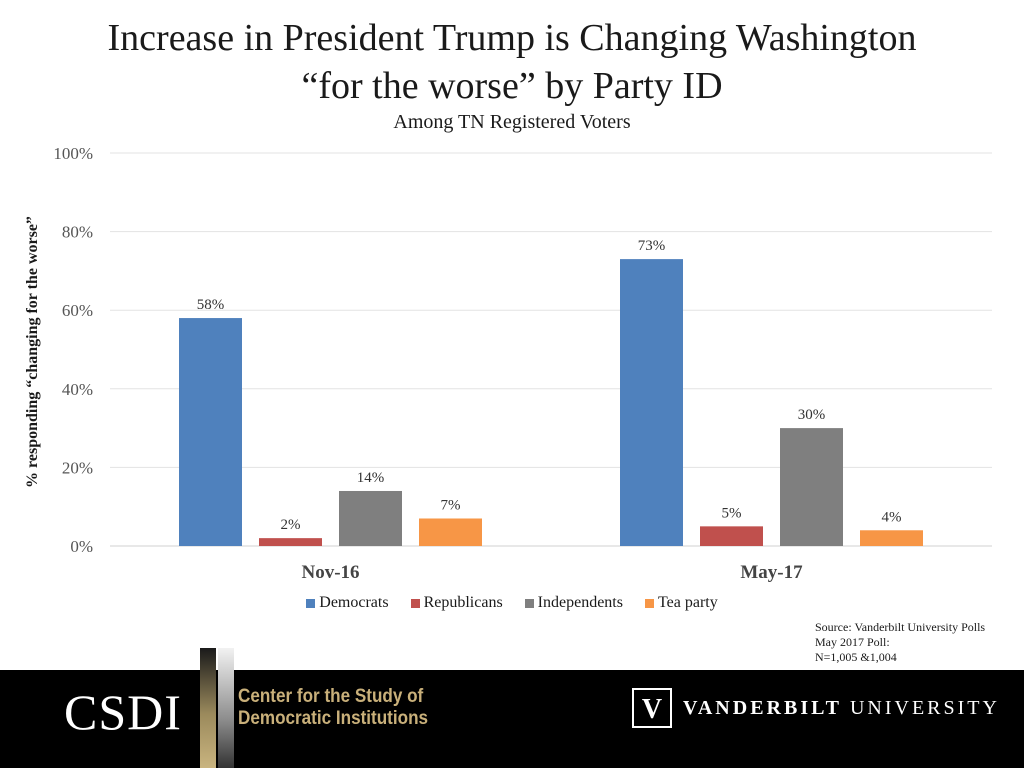  I want to click on data-label: 5%, so click(732, 513).